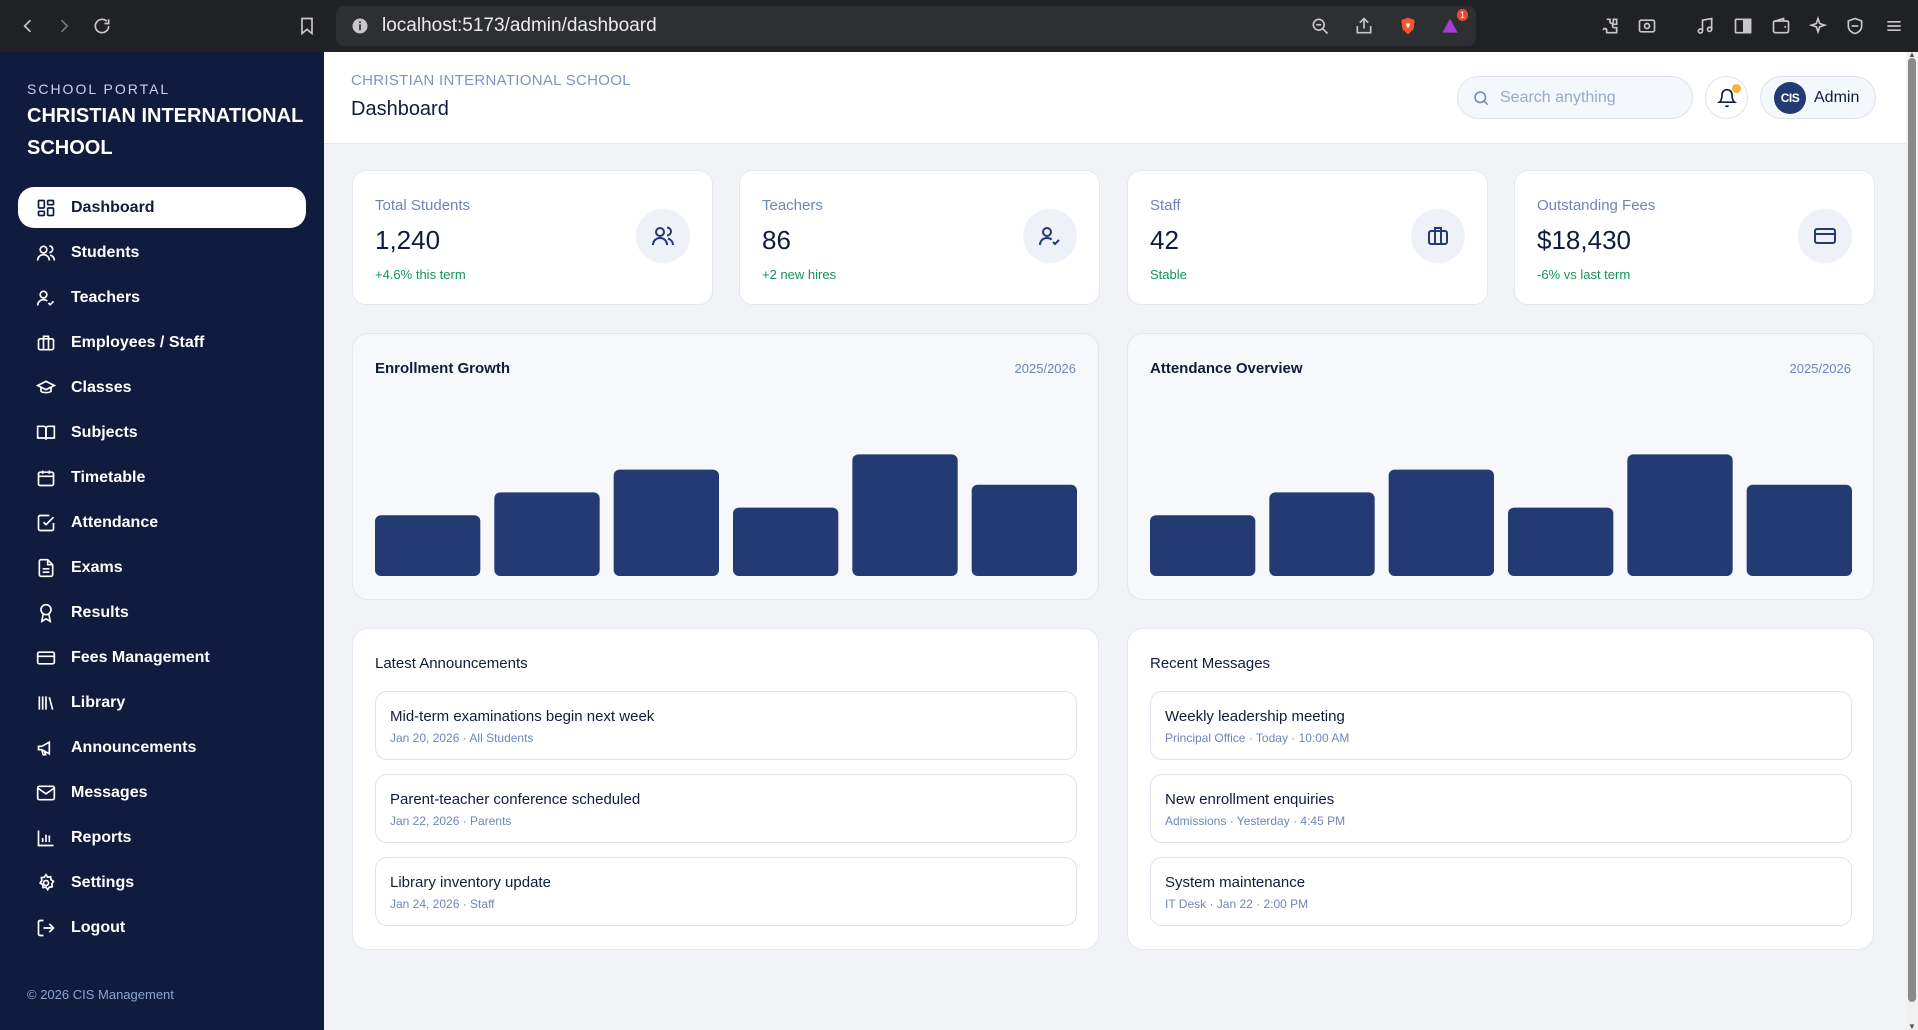  Describe the element at coordinates (1501, 515) in the screenshot. I see `attendance-bar-chart` at that location.